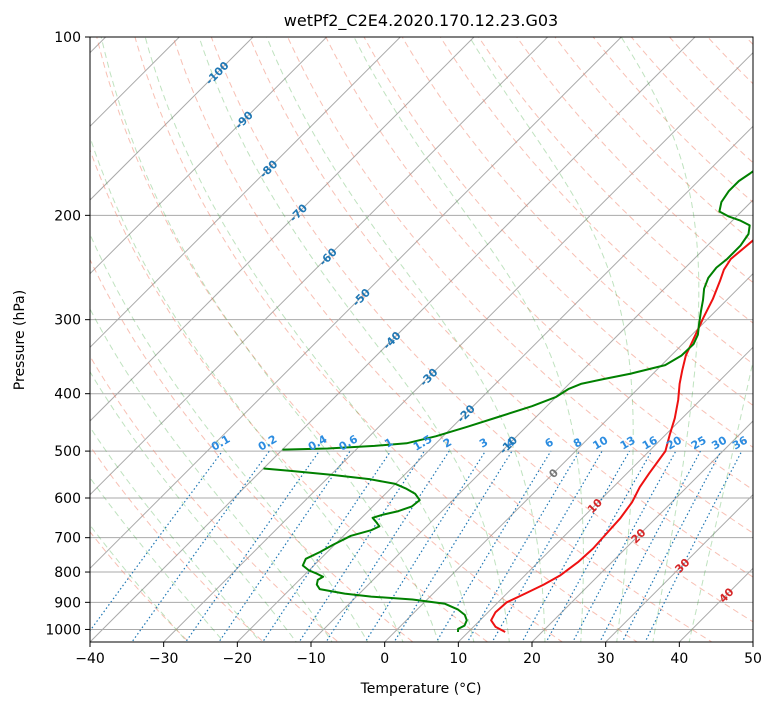 This screenshot has width=775, height=708. I want to click on x-tick-label: 30, so click(606, 659).